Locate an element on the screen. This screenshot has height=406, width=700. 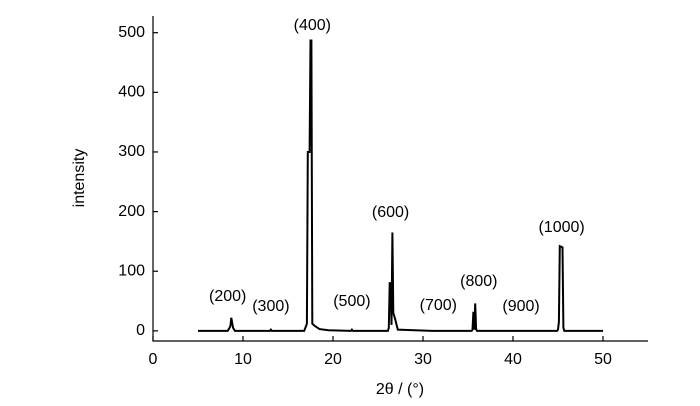
peak-label: (500) is located at coordinates (351, 301).